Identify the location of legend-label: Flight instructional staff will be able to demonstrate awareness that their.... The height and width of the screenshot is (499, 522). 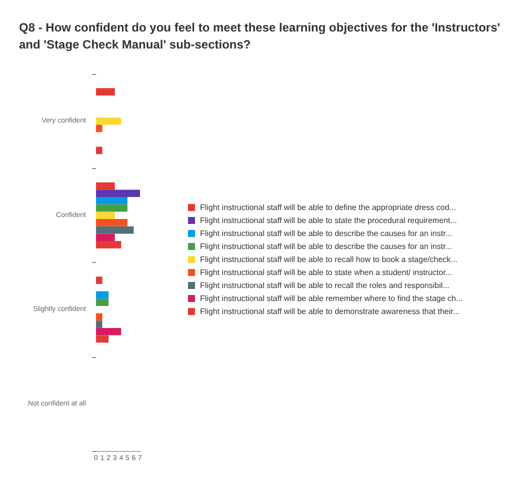
(330, 311).